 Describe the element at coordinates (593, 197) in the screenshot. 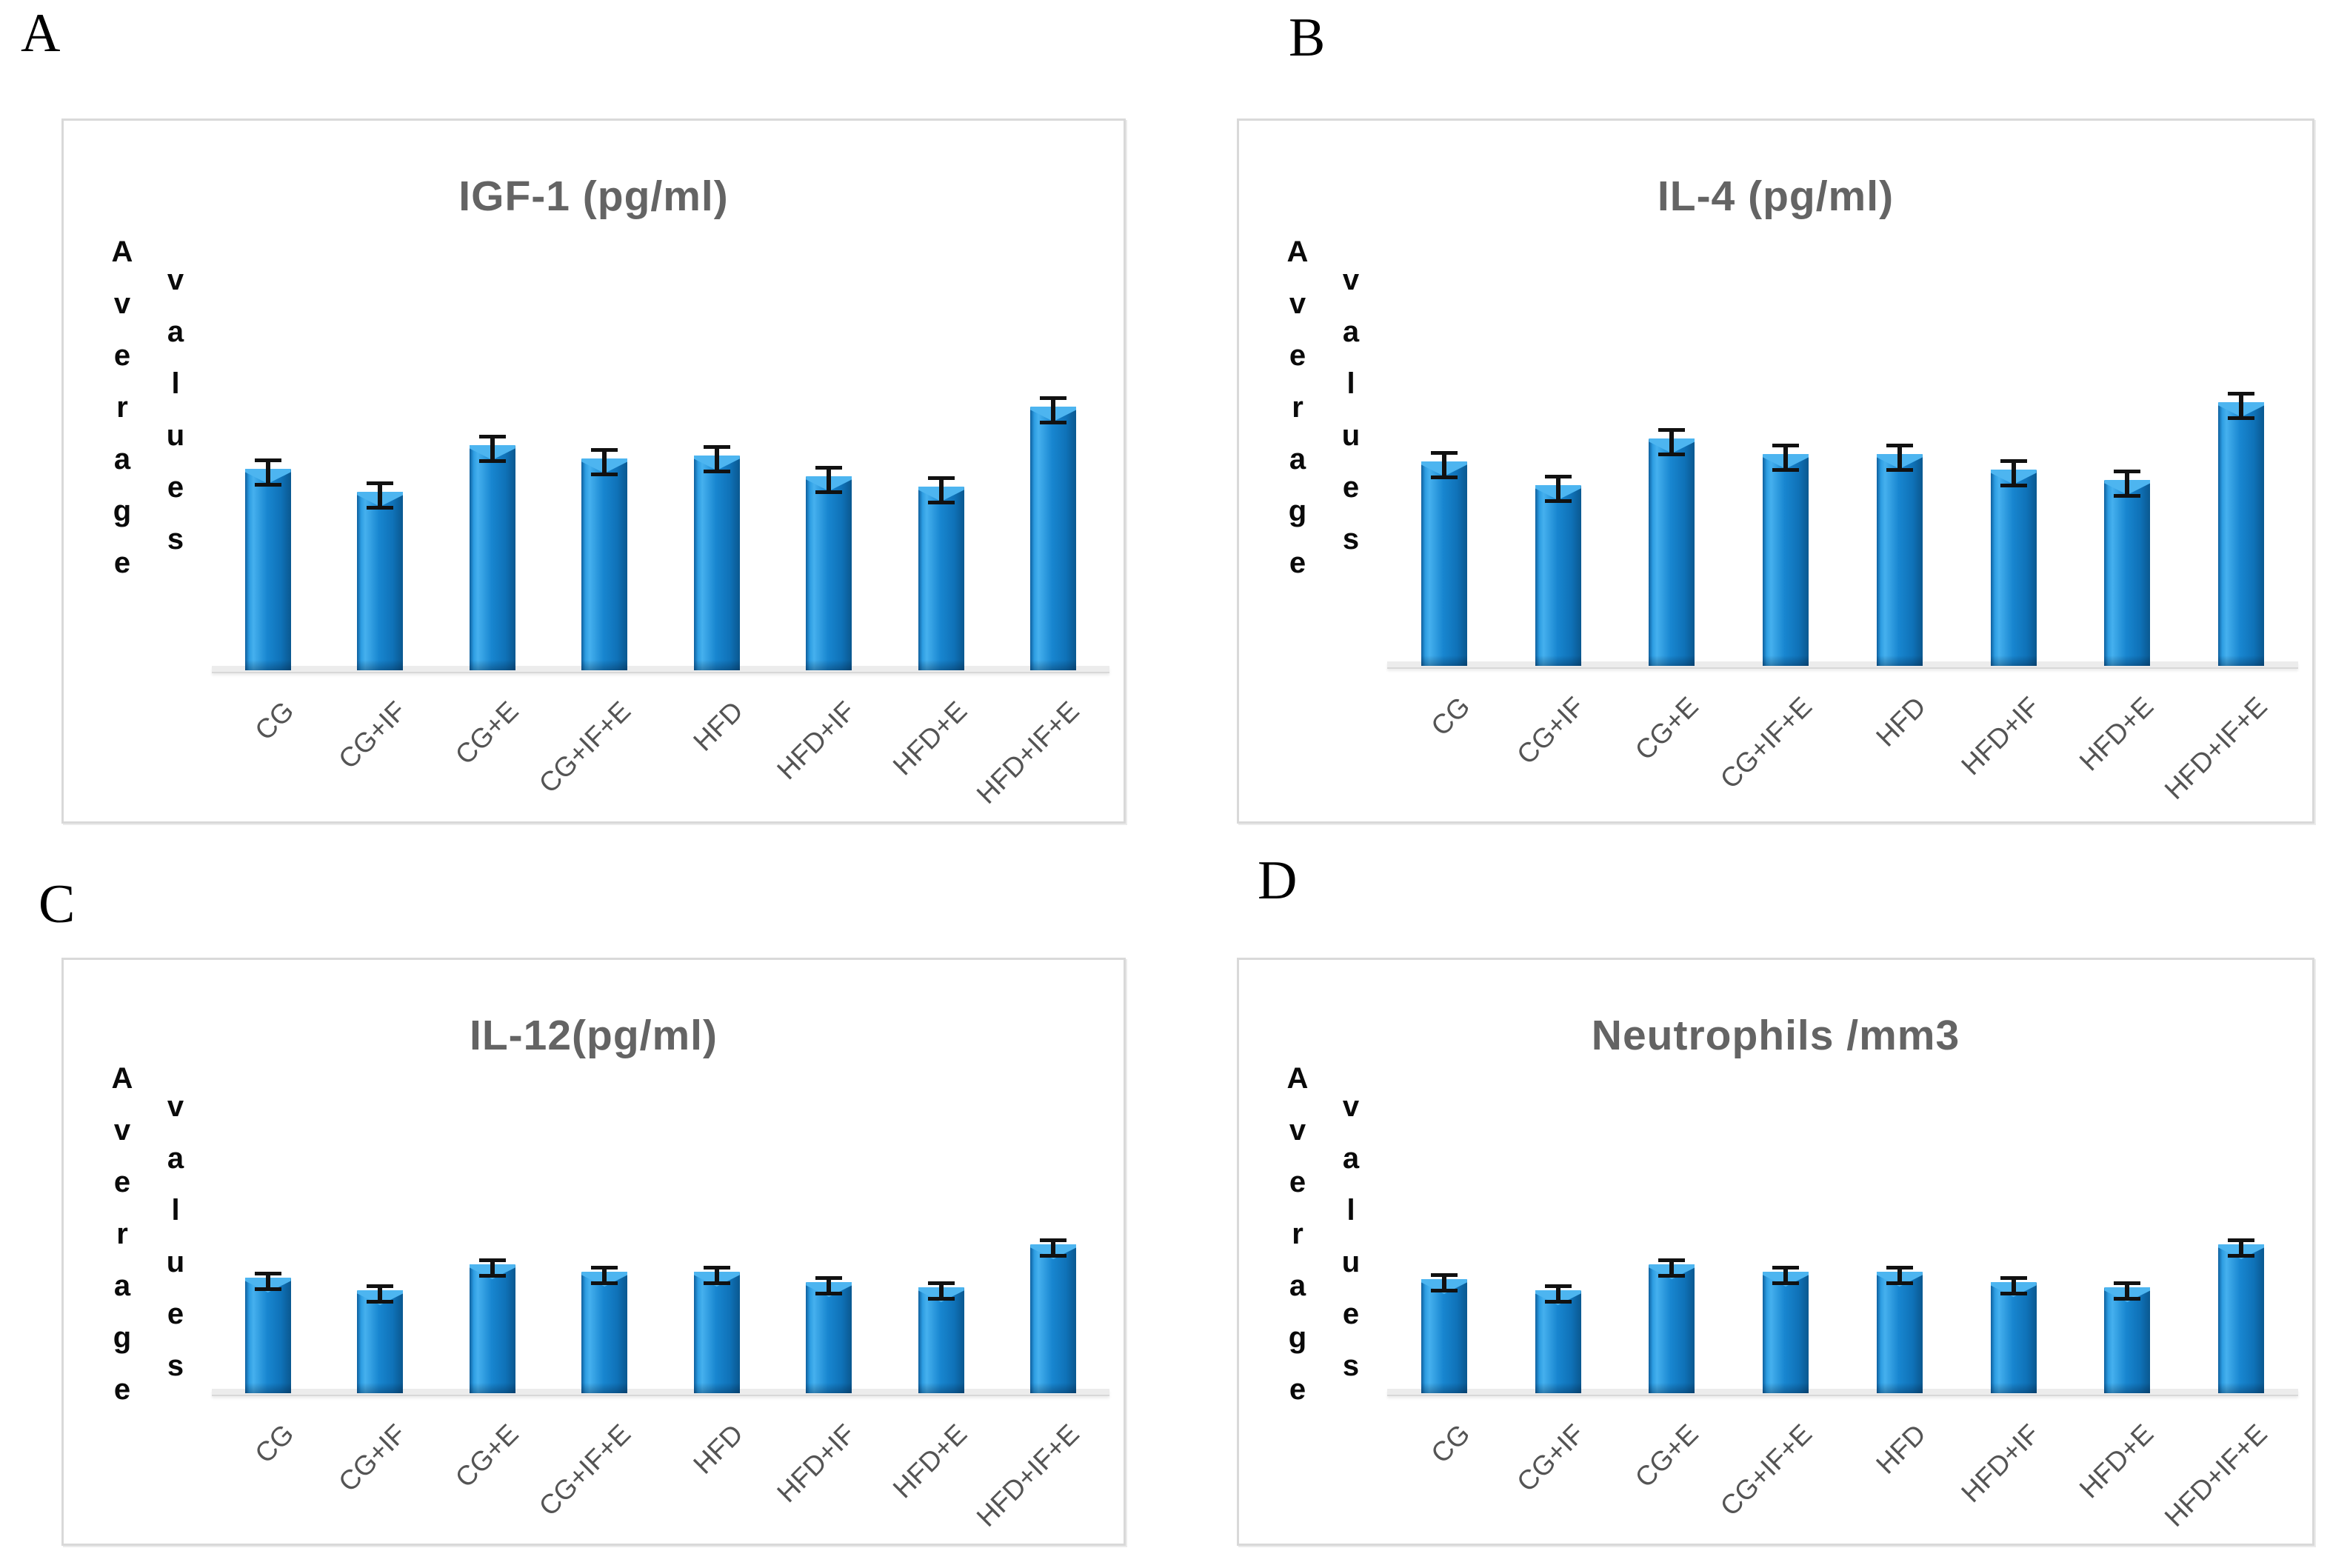

I see `chart-title: IGF-1 (pg/ml)` at that location.